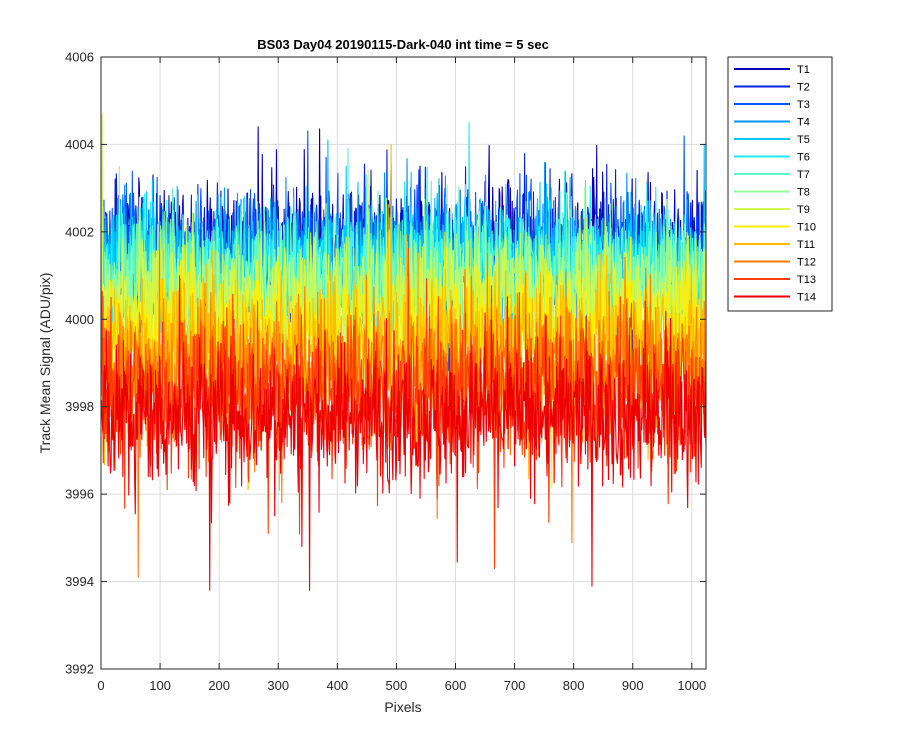 The image size is (900, 750). Describe the element at coordinates (79, 494) in the screenshot. I see `y-tick-label: 3996` at that location.